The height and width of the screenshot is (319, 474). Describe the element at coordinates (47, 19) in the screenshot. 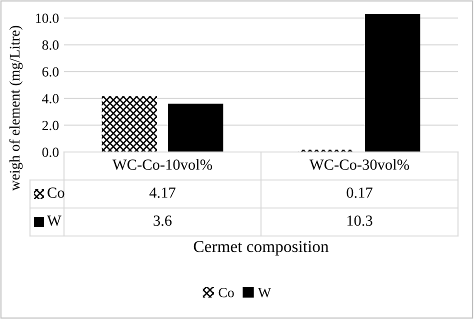

I see `y-tick-label: 10.0` at that location.